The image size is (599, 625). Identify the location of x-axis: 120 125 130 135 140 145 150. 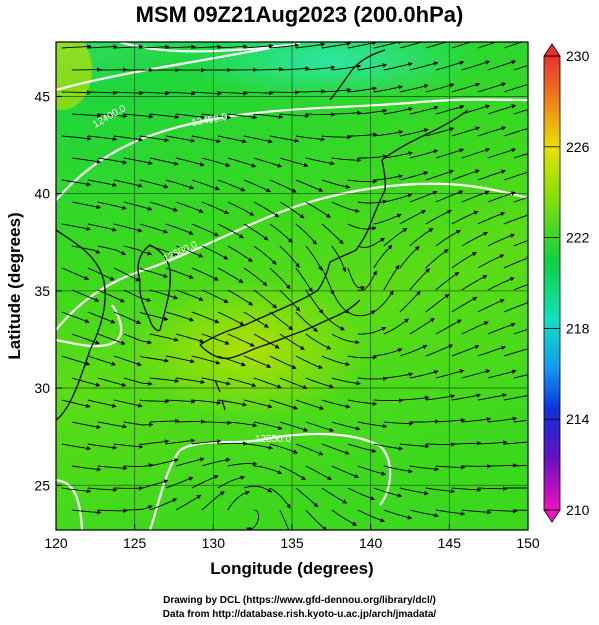
(292, 537).